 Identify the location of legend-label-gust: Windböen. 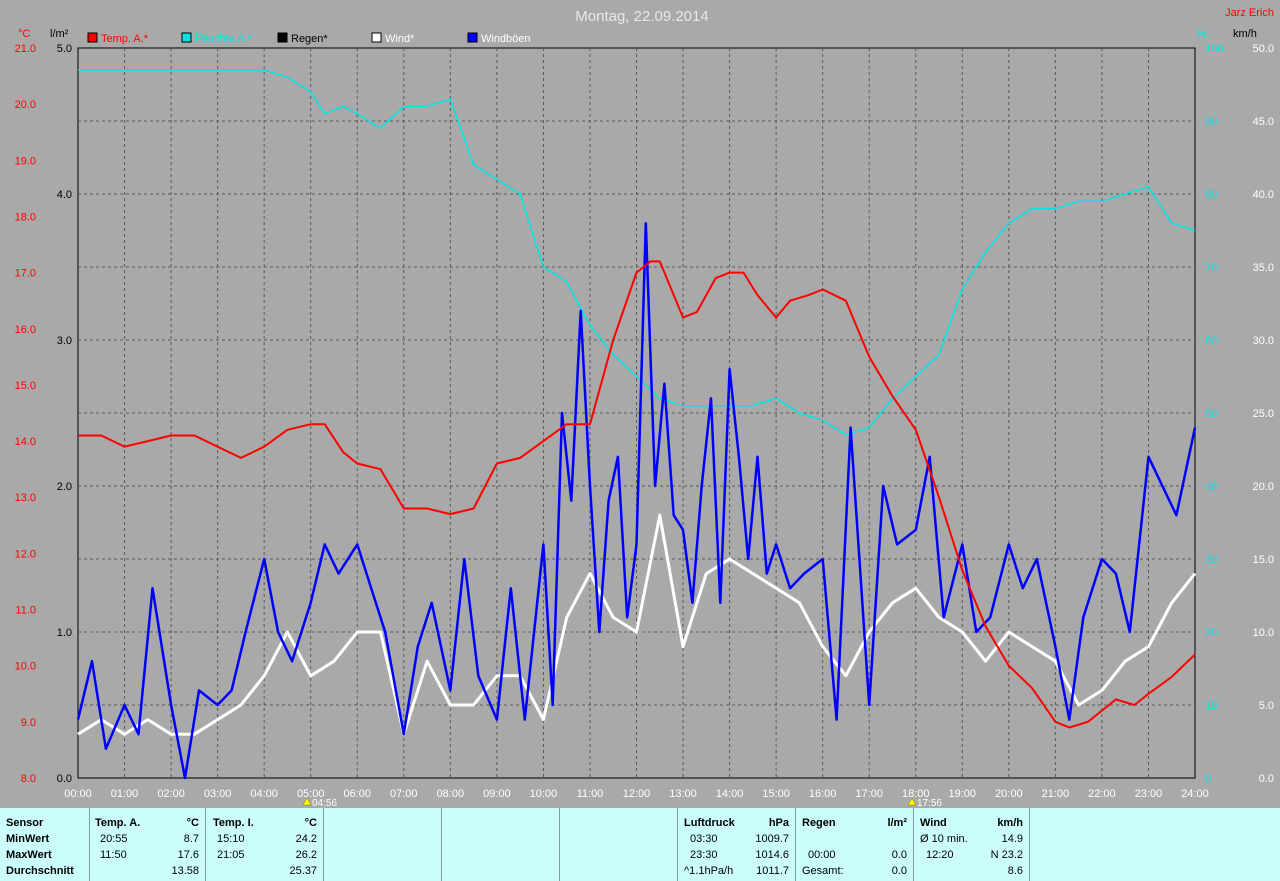
(506, 39).